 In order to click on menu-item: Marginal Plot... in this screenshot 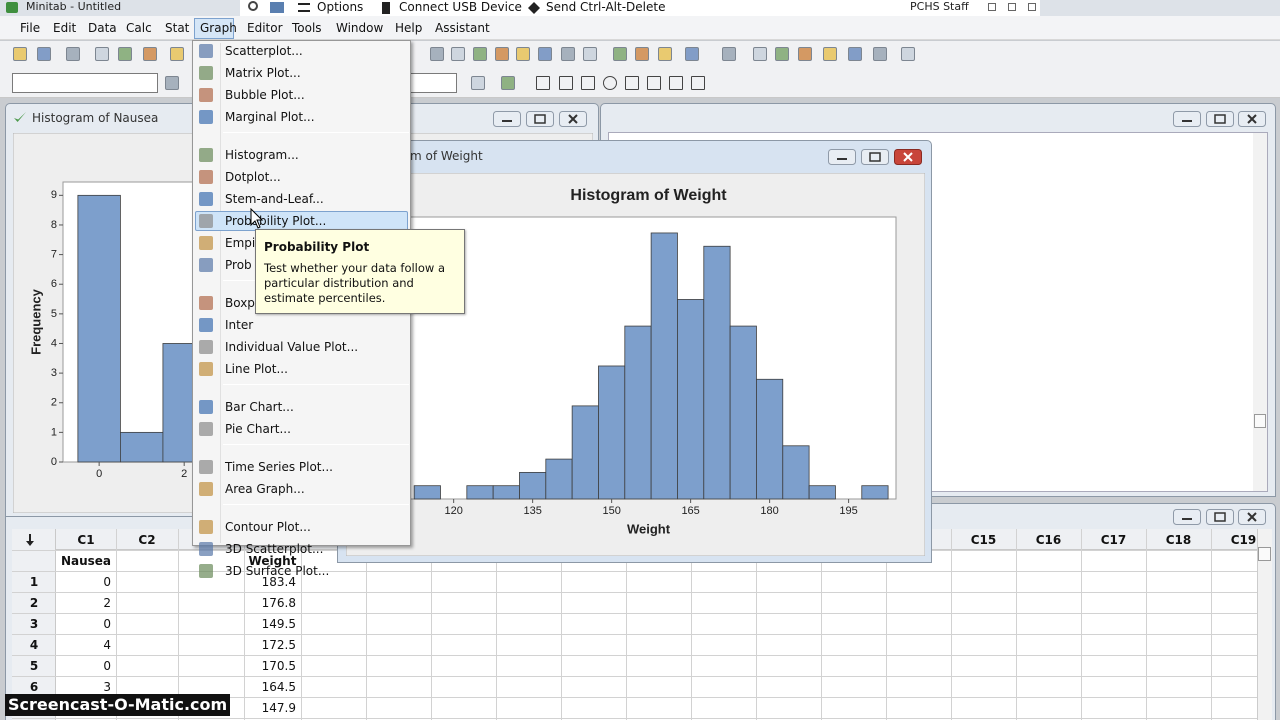, I will do `click(270, 117)`.